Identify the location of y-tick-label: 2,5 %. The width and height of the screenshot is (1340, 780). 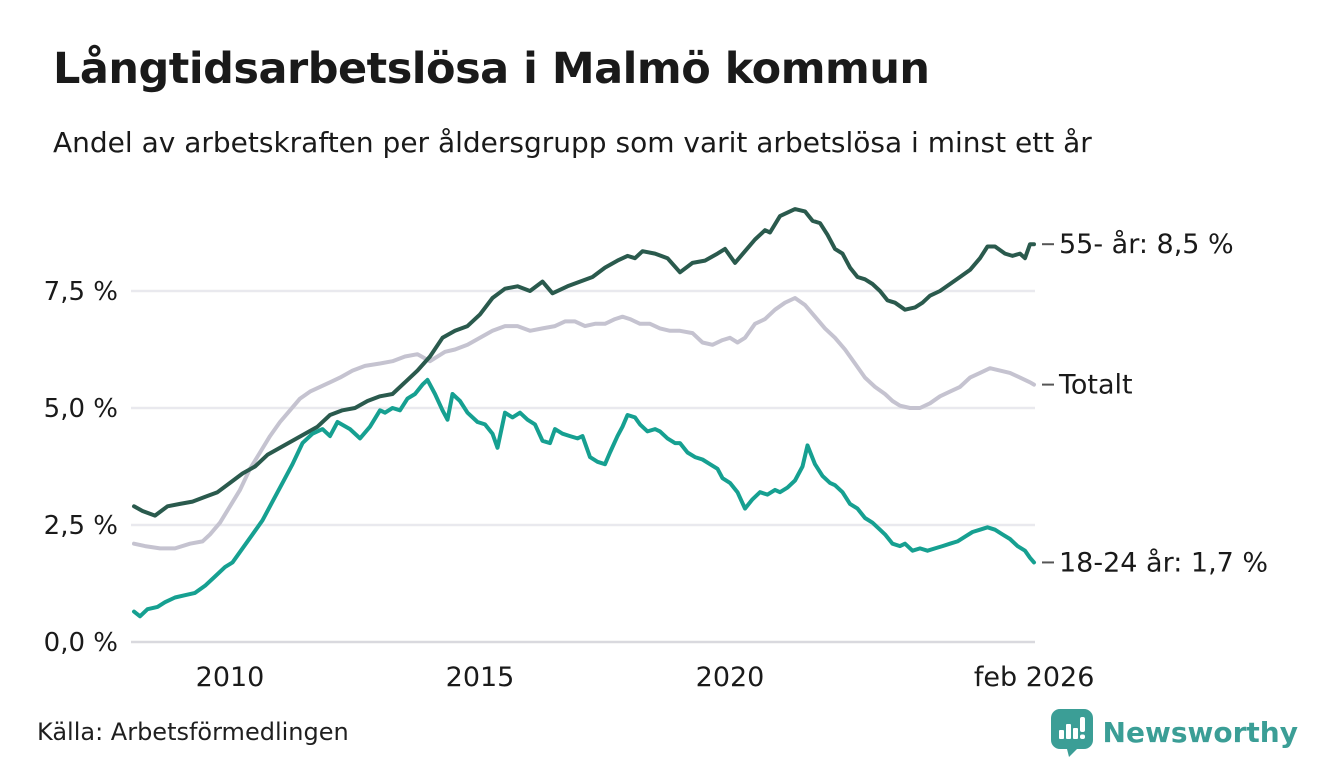
(81, 526).